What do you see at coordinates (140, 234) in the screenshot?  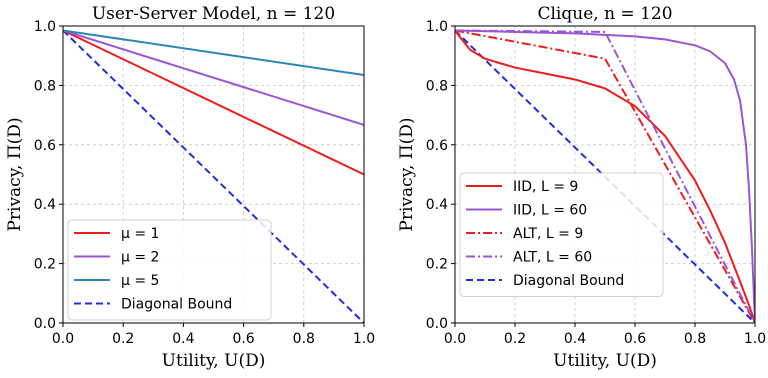 I see `legend-label: μ = 1` at bounding box center [140, 234].